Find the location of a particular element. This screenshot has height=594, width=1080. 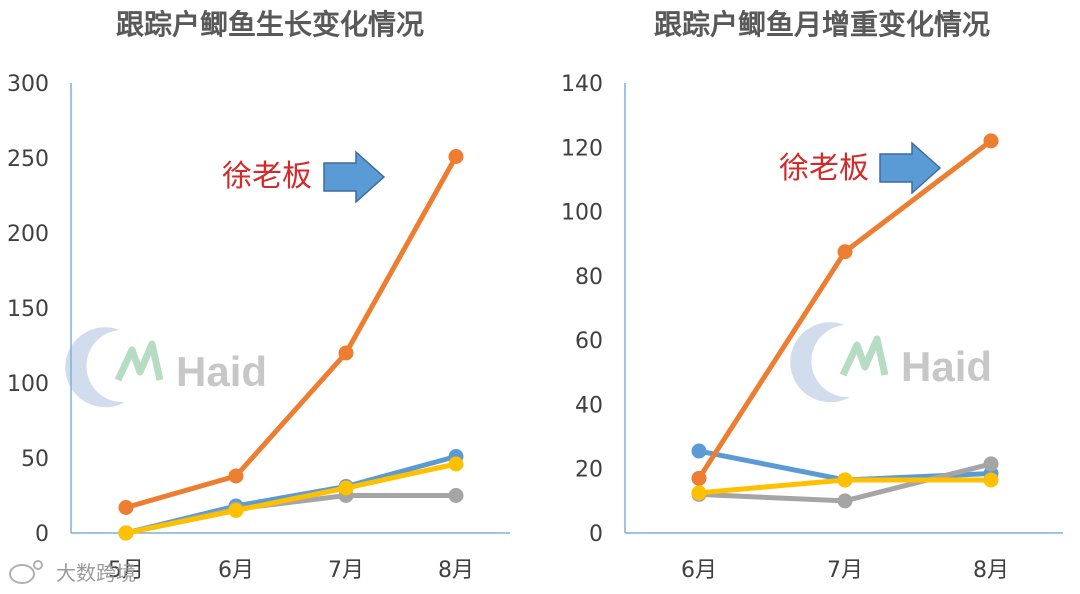

footer-watermark: 大数跨境 is located at coordinates (72, 572).